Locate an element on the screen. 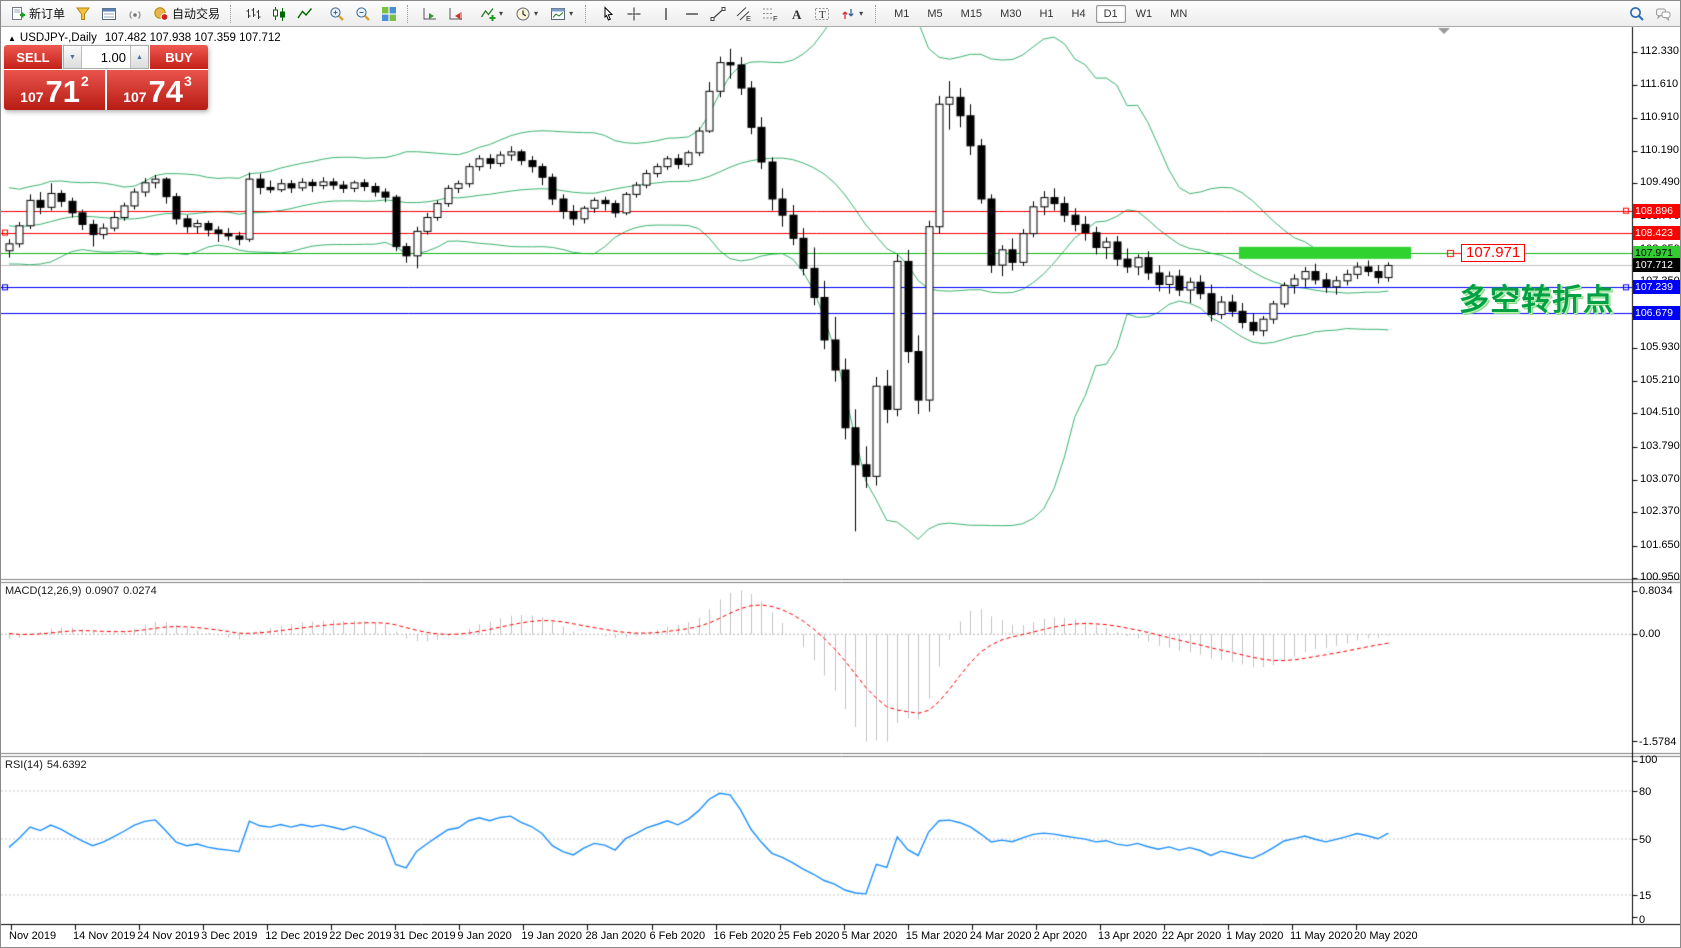  bull-bear-turning-point-note: 多空转折点 is located at coordinates (1536, 301).